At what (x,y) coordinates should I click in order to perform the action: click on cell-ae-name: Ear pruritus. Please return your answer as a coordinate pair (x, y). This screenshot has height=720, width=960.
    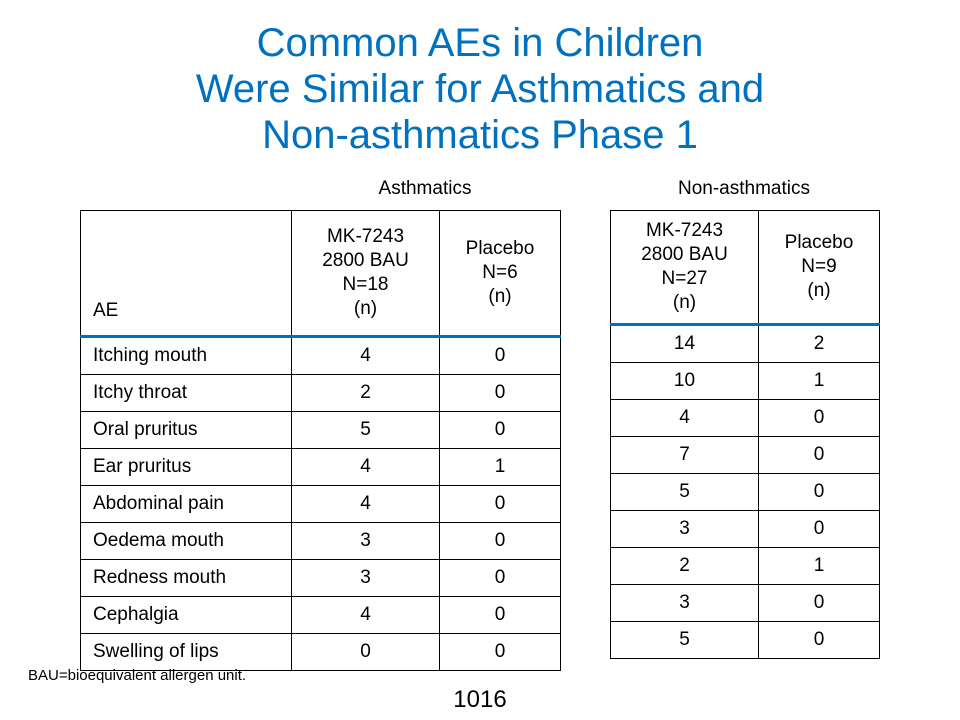
    Looking at the image, I should click on (186, 467).